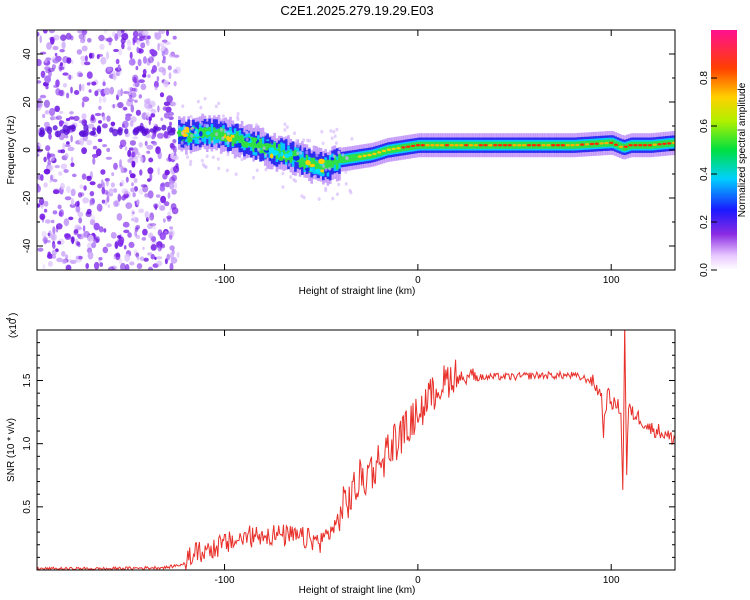 This screenshot has width=750, height=600. What do you see at coordinates (11, 150) in the screenshot?
I see `spectrogram-ylabel: Frequency (Hz)` at bounding box center [11, 150].